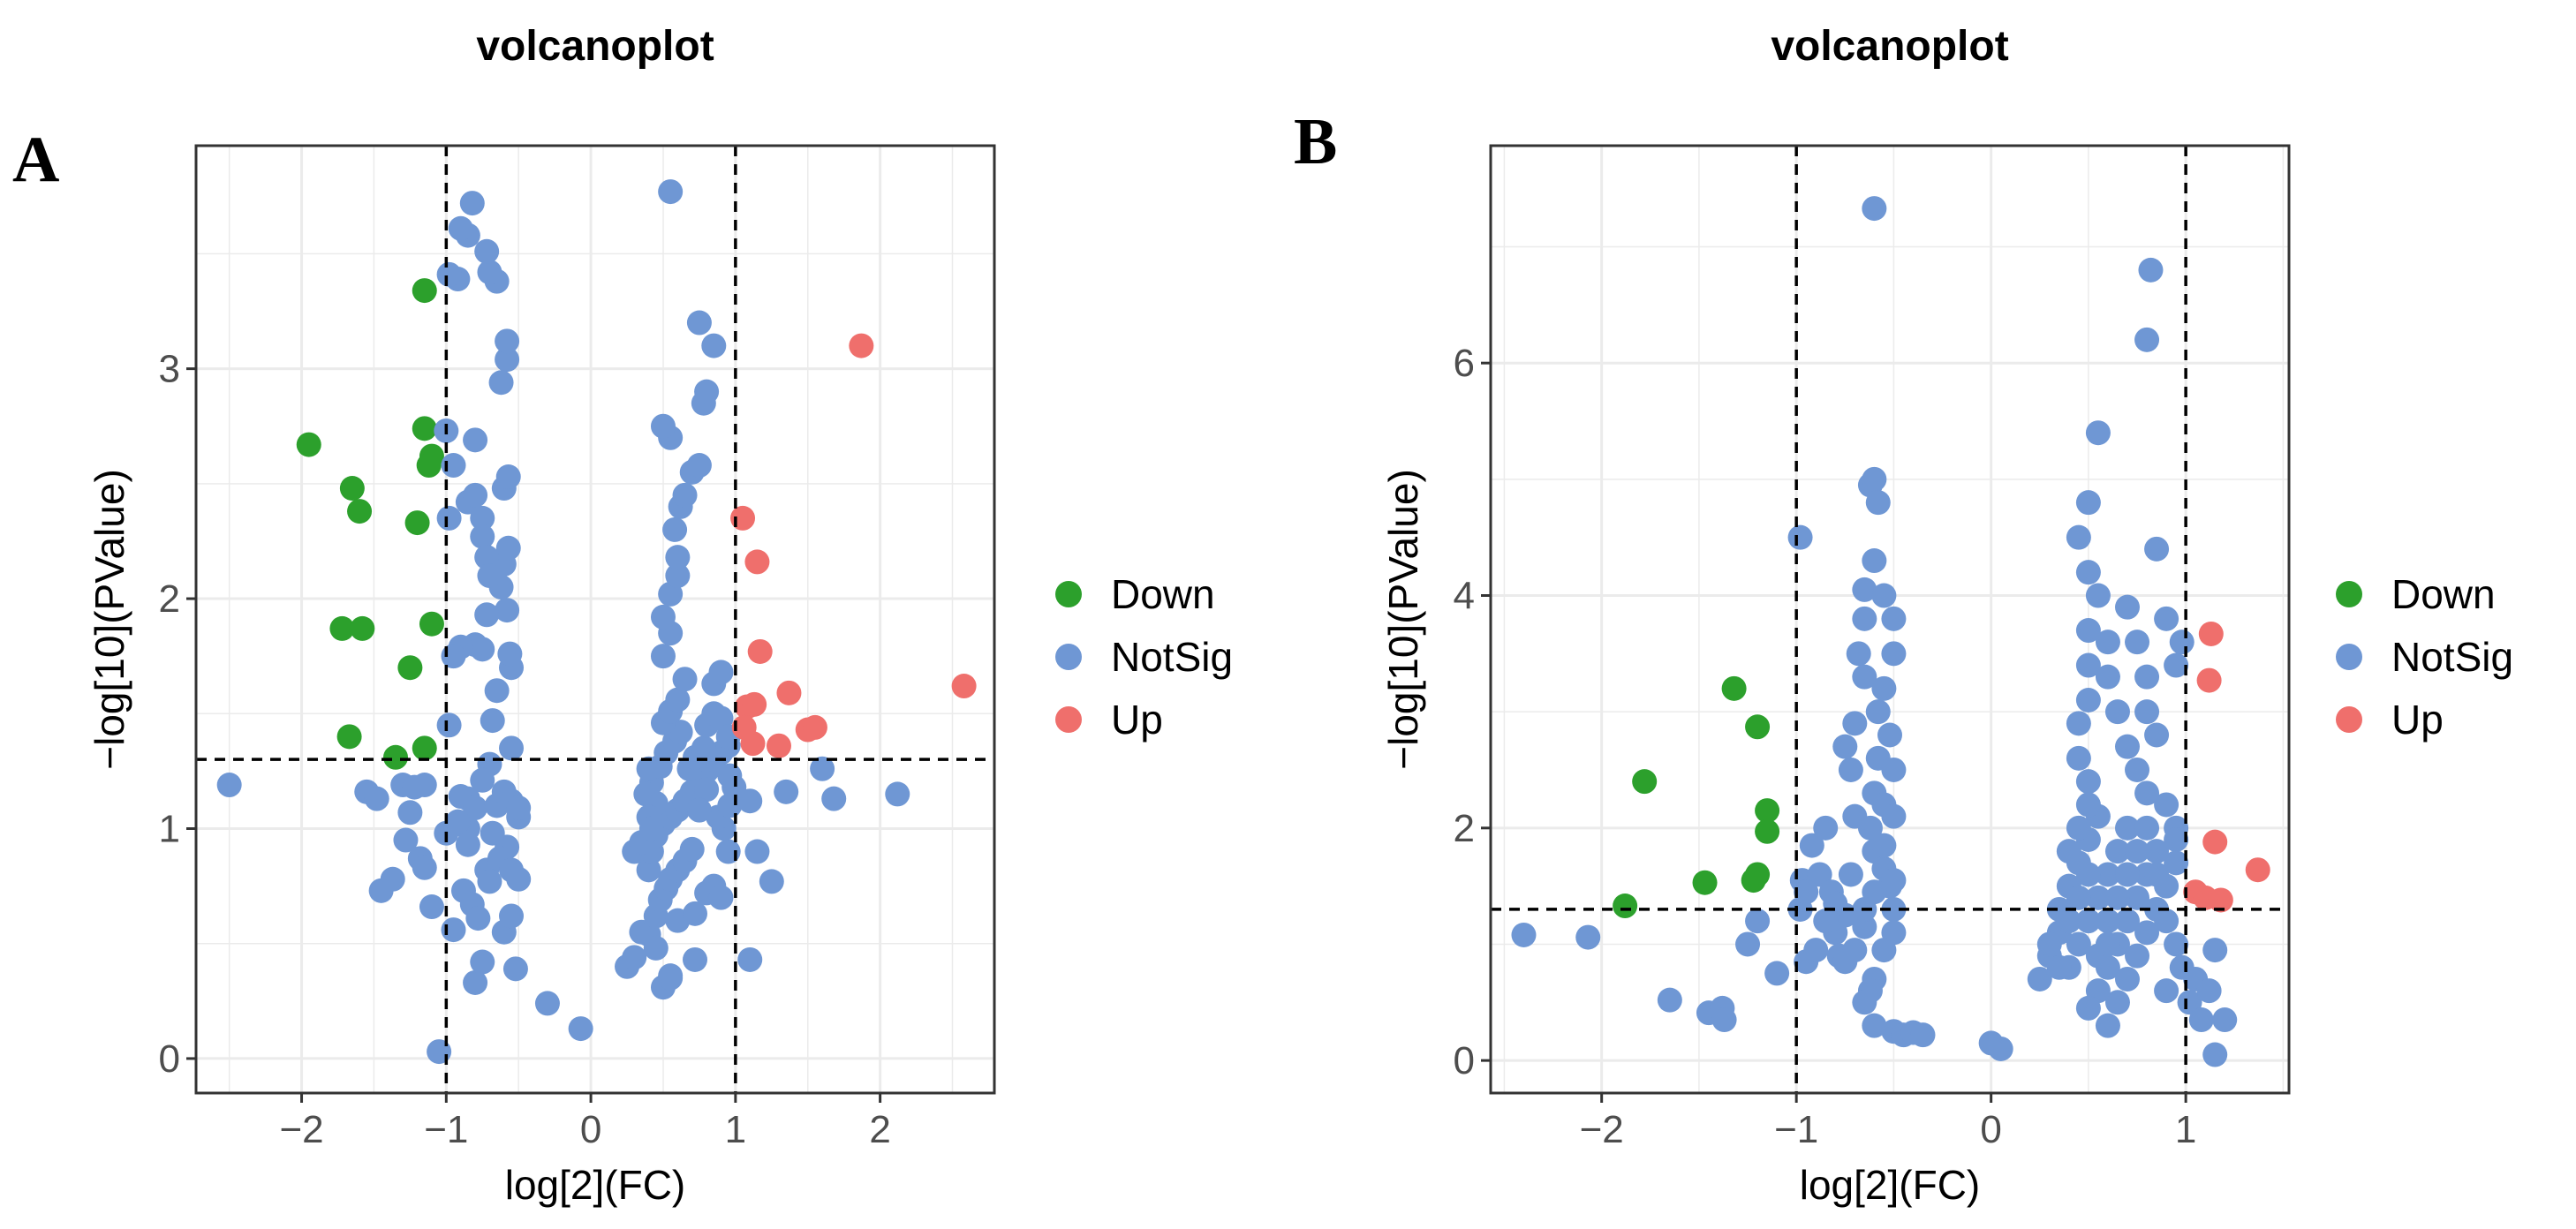 The width and height of the screenshot is (2576, 1229). What do you see at coordinates (1602, 1129) in the screenshot?
I see `x-tick-label: −2` at bounding box center [1602, 1129].